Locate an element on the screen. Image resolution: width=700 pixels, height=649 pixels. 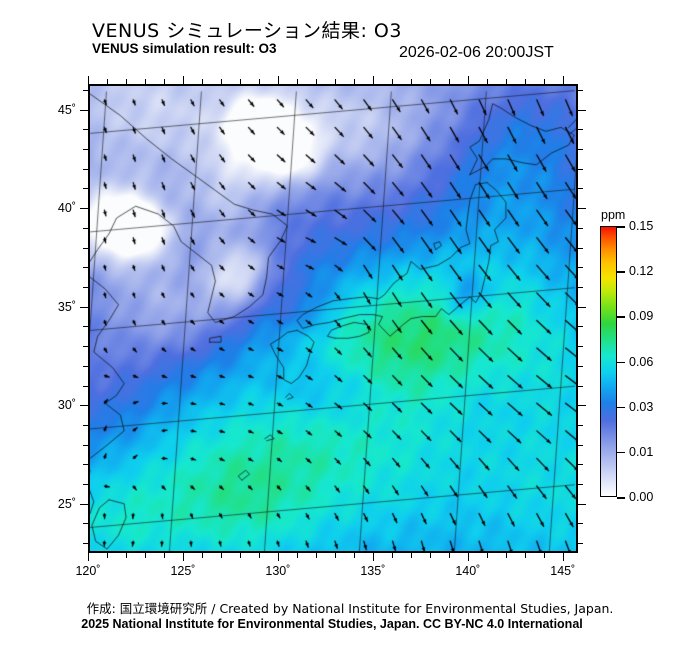
page-title-jp: VENUS シミュレーション結果: O3 is located at coordinates (247, 31).